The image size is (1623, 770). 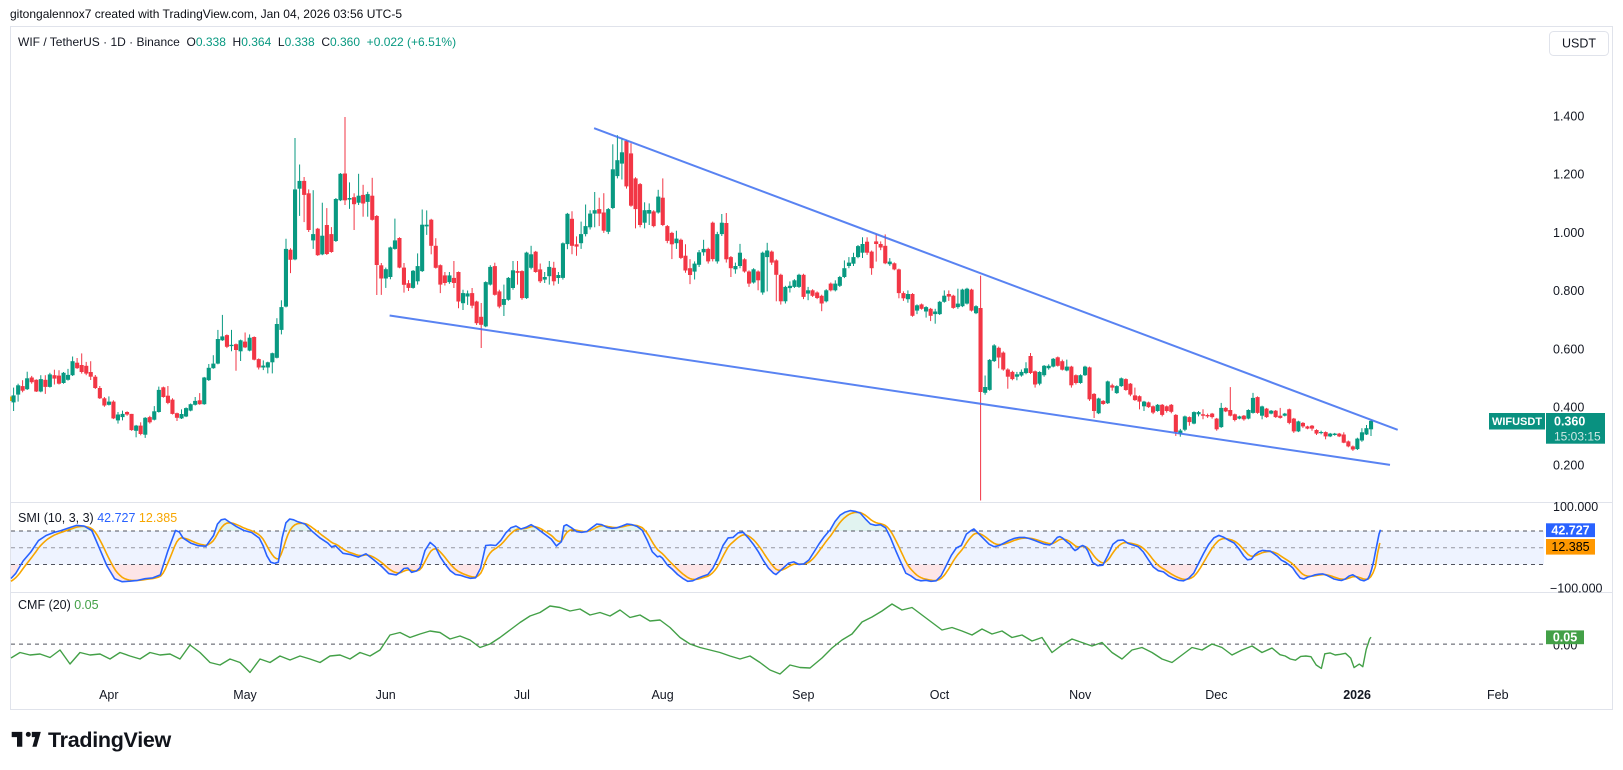 What do you see at coordinates (1216, 695) in the screenshot?
I see `svg-text: Dec` at bounding box center [1216, 695].